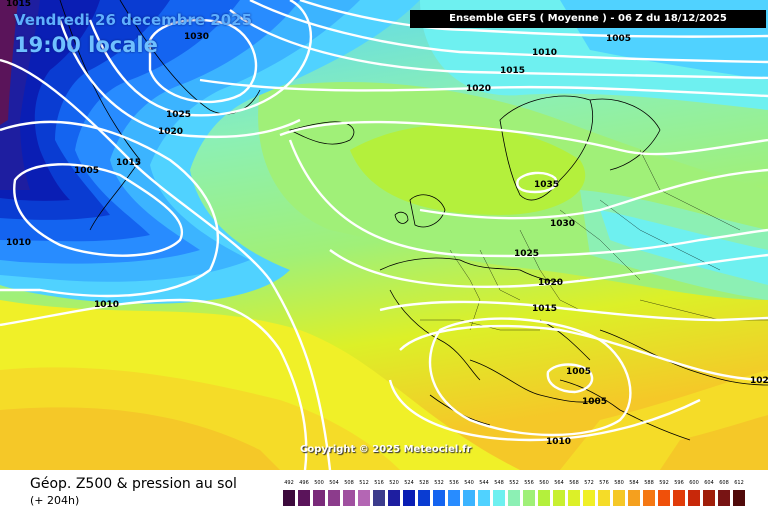 This screenshot has width=768, height=512. I want to click on iso-label-1025-nw: 1025, so click(178, 115).